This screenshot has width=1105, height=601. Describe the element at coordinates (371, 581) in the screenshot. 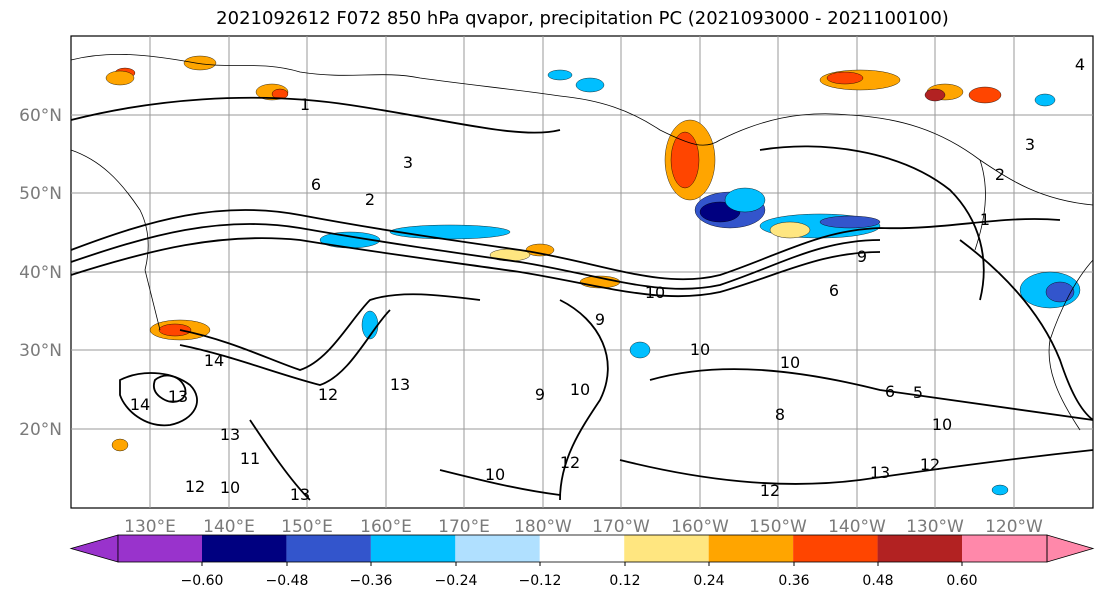

I see `colorbar-tick-label: −0.36` at that location.